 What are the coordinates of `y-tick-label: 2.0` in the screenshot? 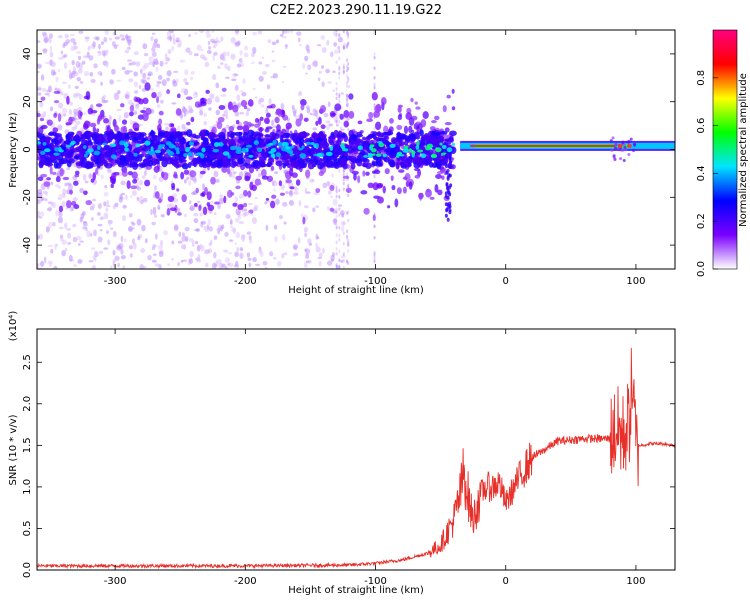 It's located at (27, 404).